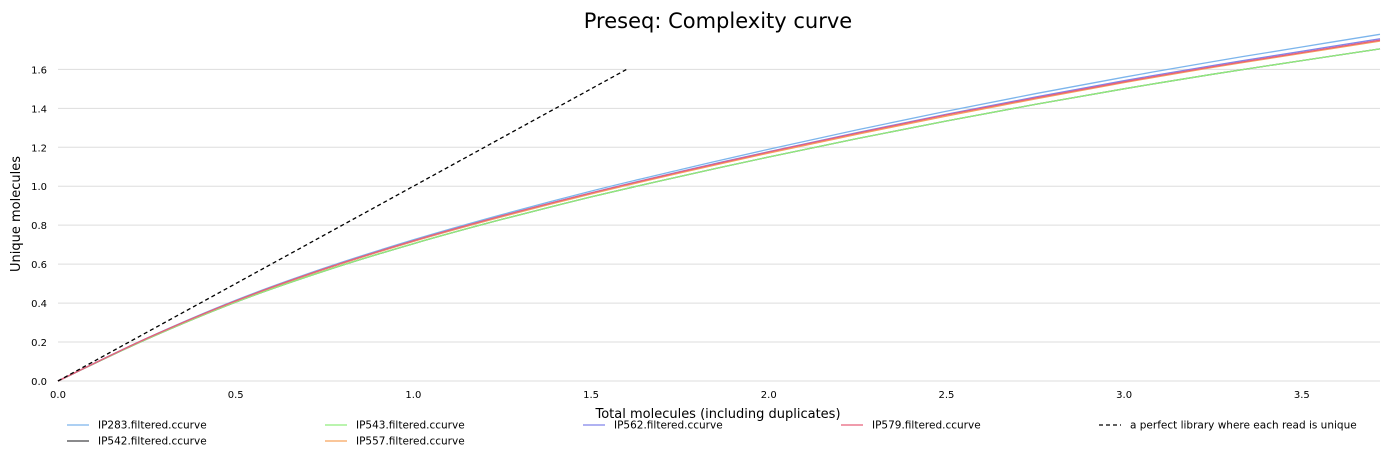 The height and width of the screenshot is (460, 1389). I want to click on x-tick-label: 1.0, so click(413, 395).